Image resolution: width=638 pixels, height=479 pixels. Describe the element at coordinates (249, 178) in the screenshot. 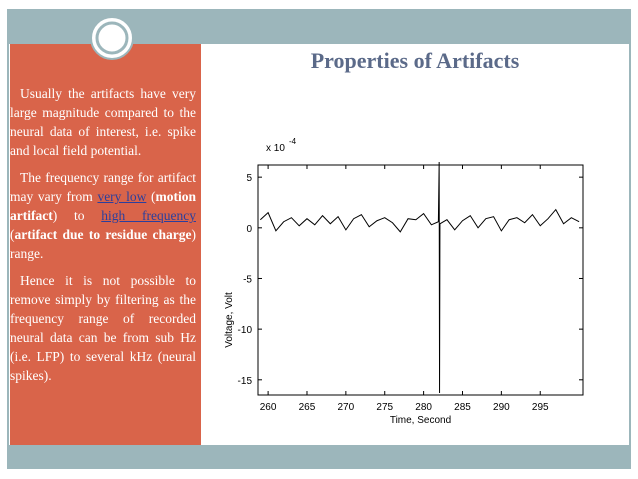

I see `y-tick-label: 5` at that location.